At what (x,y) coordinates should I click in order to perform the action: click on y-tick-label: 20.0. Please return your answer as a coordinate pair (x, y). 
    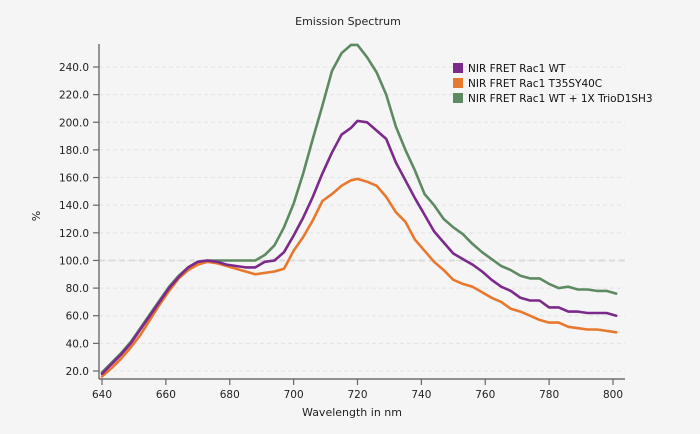
    Looking at the image, I should click on (77, 372).